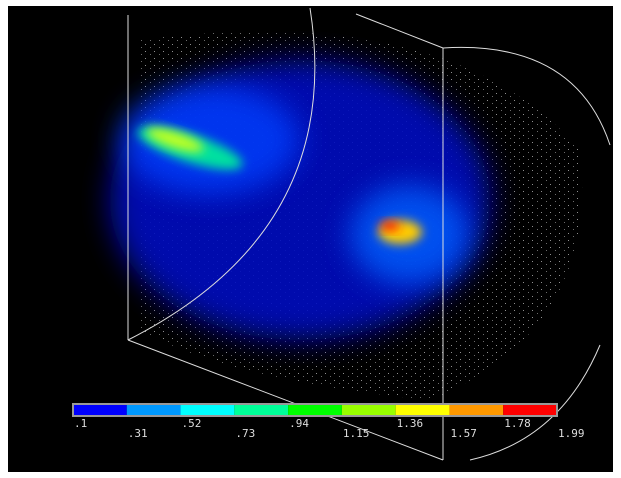 The width and height of the screenshot is (621, 478). I want to click on color-legend: .1 .31 .52 .73 .94 1.15 1.36 1.57 1.78 1.99, so click(328, 421).